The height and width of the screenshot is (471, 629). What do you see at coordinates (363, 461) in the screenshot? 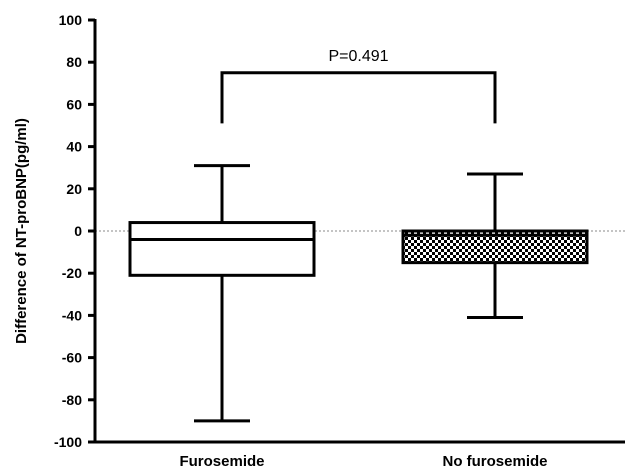
I see `x-axis-categories: Furosemide No furosemide` at bounding box center [363, 461].